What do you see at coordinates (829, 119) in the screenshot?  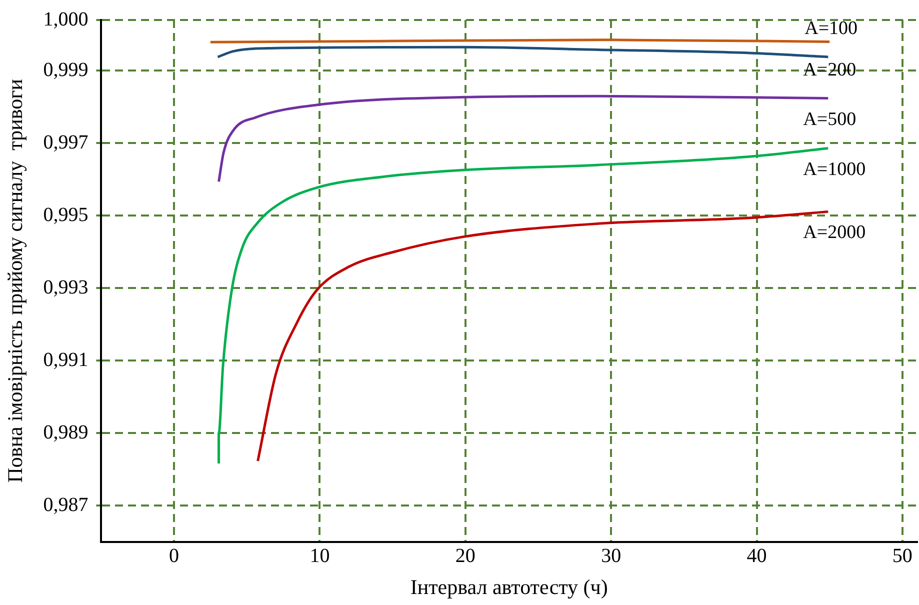 I see `series-label: A=500` at bounding box center [829, 119].